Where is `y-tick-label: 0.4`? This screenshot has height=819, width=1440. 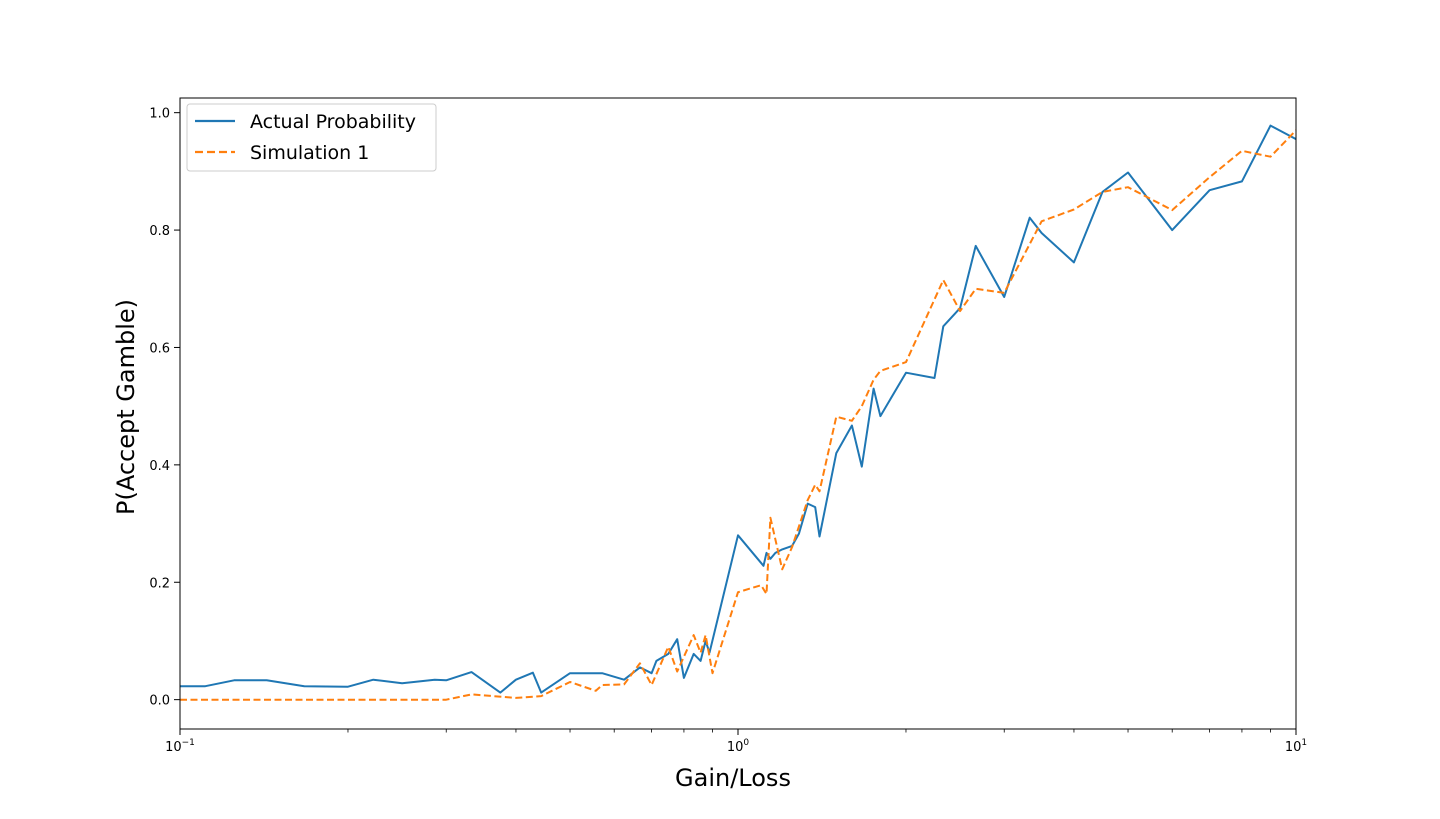
y-tick-label: 0.4 is located at coordinates (159, 466).